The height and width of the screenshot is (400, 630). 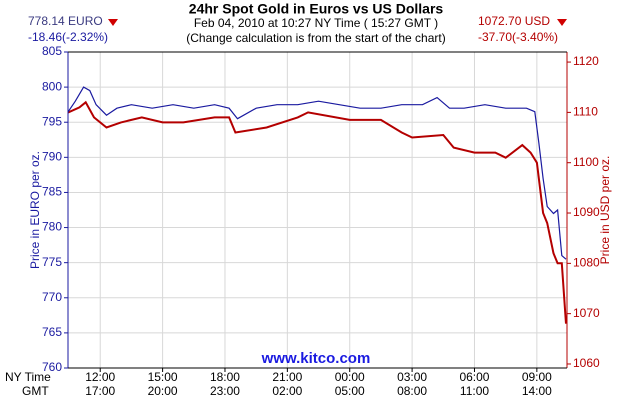 I want to click on x-tick-label: 12:00, so click(x=100, y=377).